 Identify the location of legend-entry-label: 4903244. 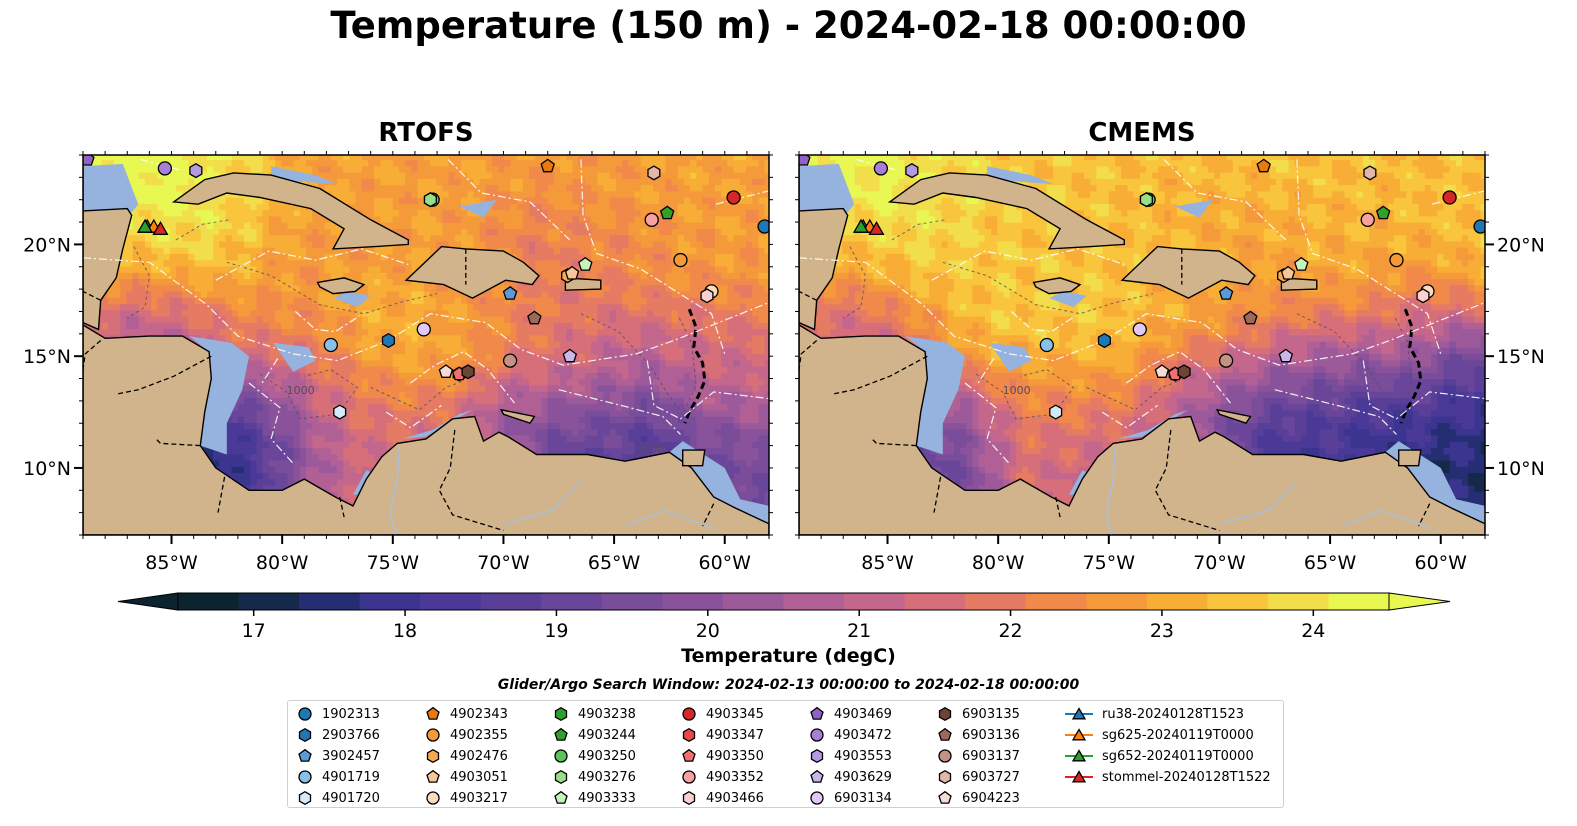
(607, 735).